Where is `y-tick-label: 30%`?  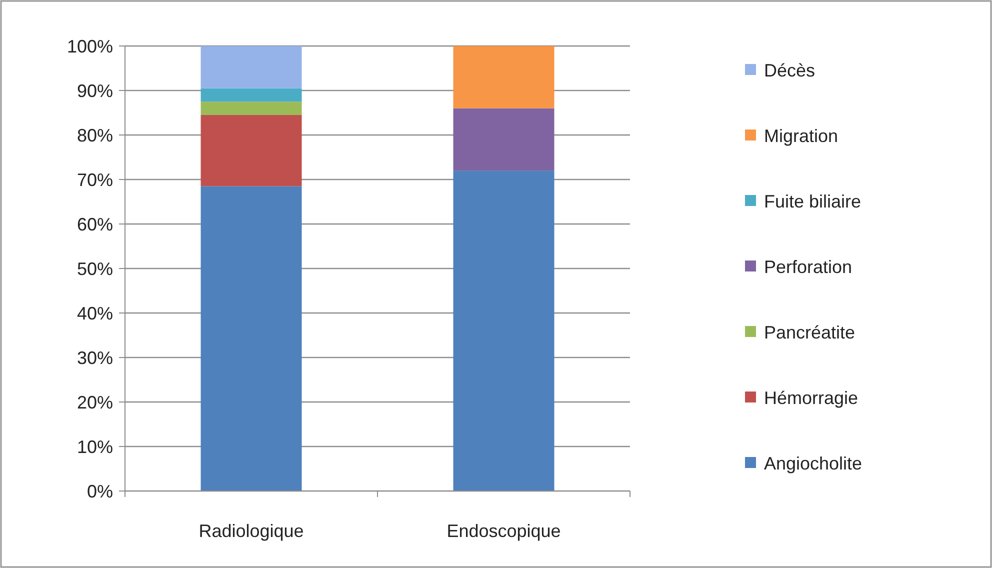 y-tick-label: 30% is located at coordinates (94, 358).